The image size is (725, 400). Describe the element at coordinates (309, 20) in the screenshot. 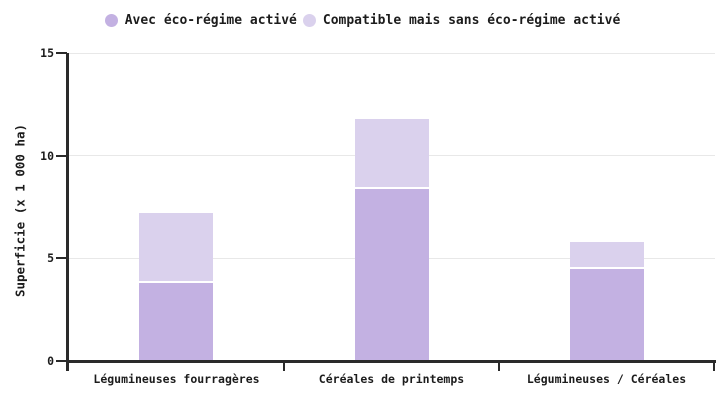

I see `legend-dot-compatible-icon` at that location.